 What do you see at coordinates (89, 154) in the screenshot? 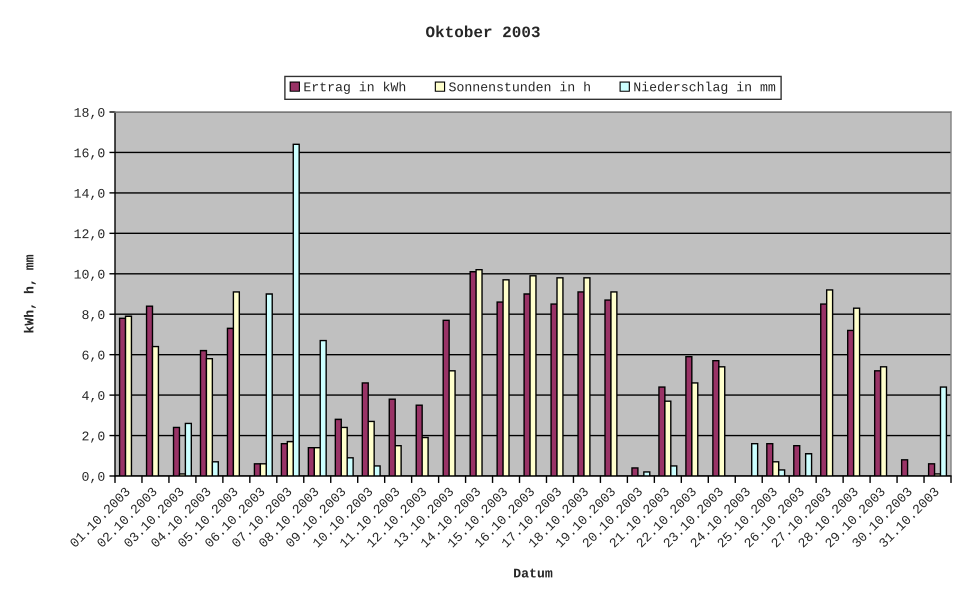
I see `y-tick-label: 16,0` at bounding box center [89, 154].